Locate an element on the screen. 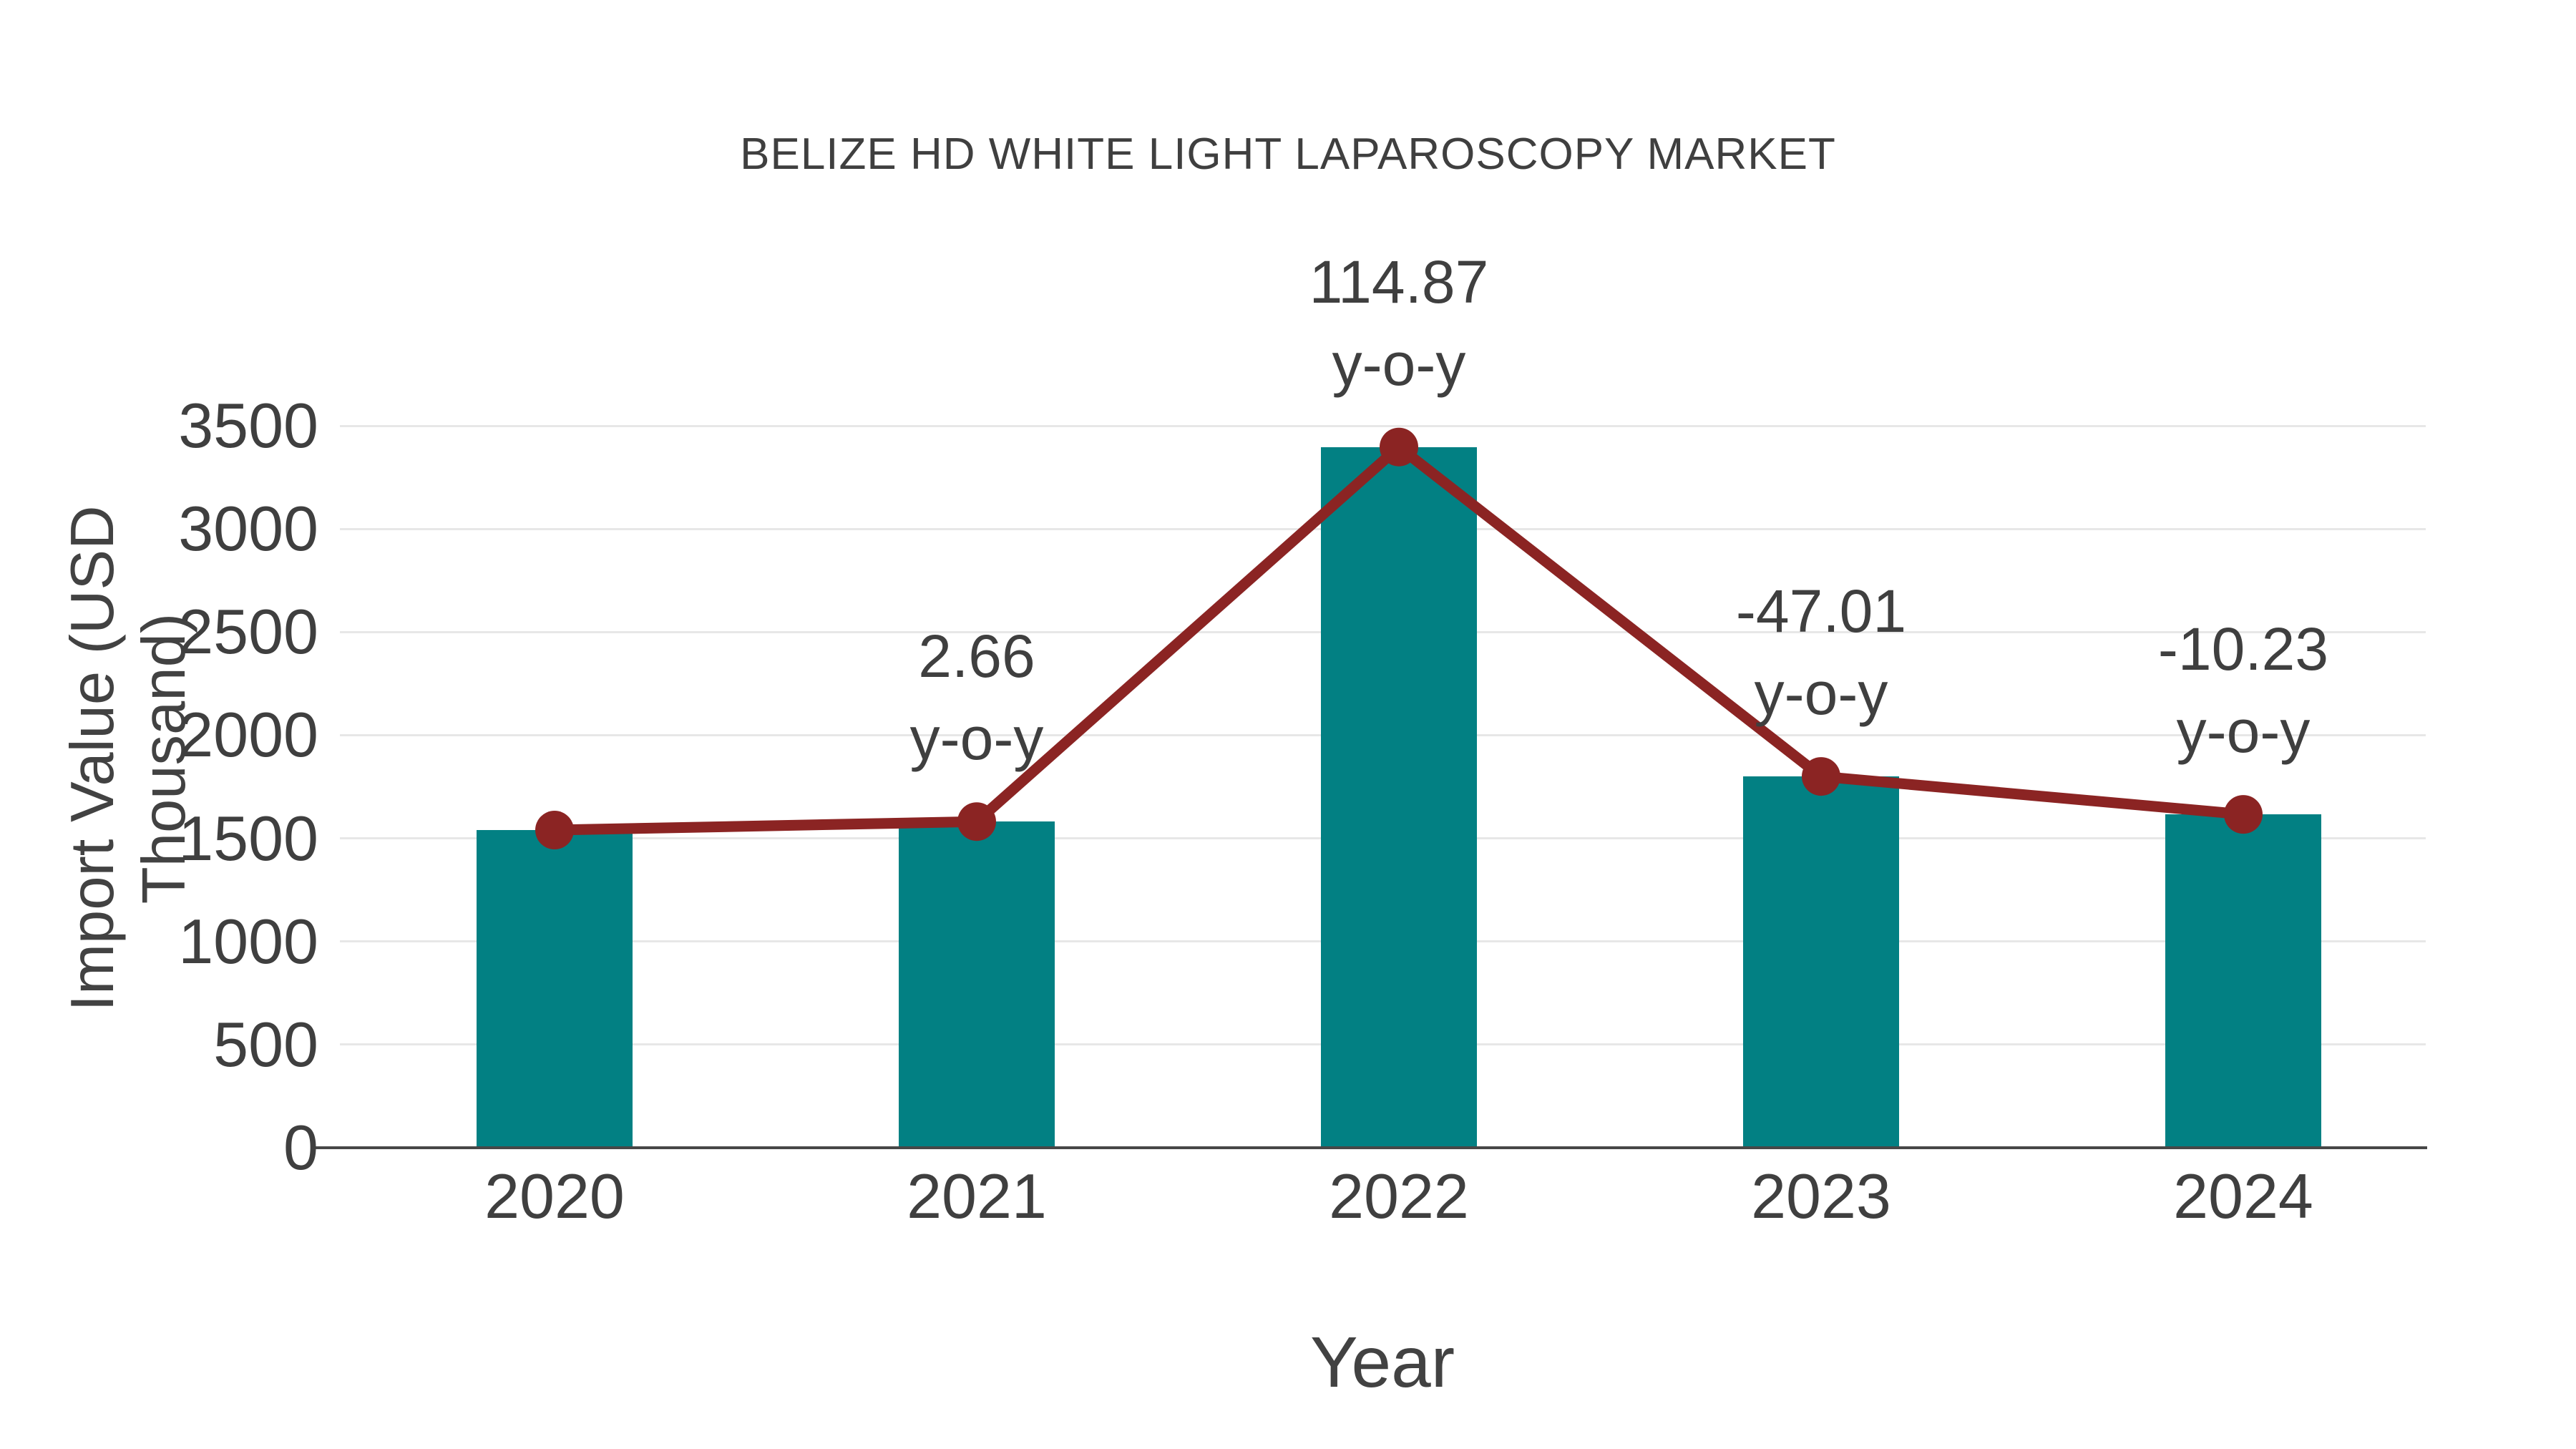 The image size is (2576, 1449). line-marker-2022 is located at coordinates (1399, 447).